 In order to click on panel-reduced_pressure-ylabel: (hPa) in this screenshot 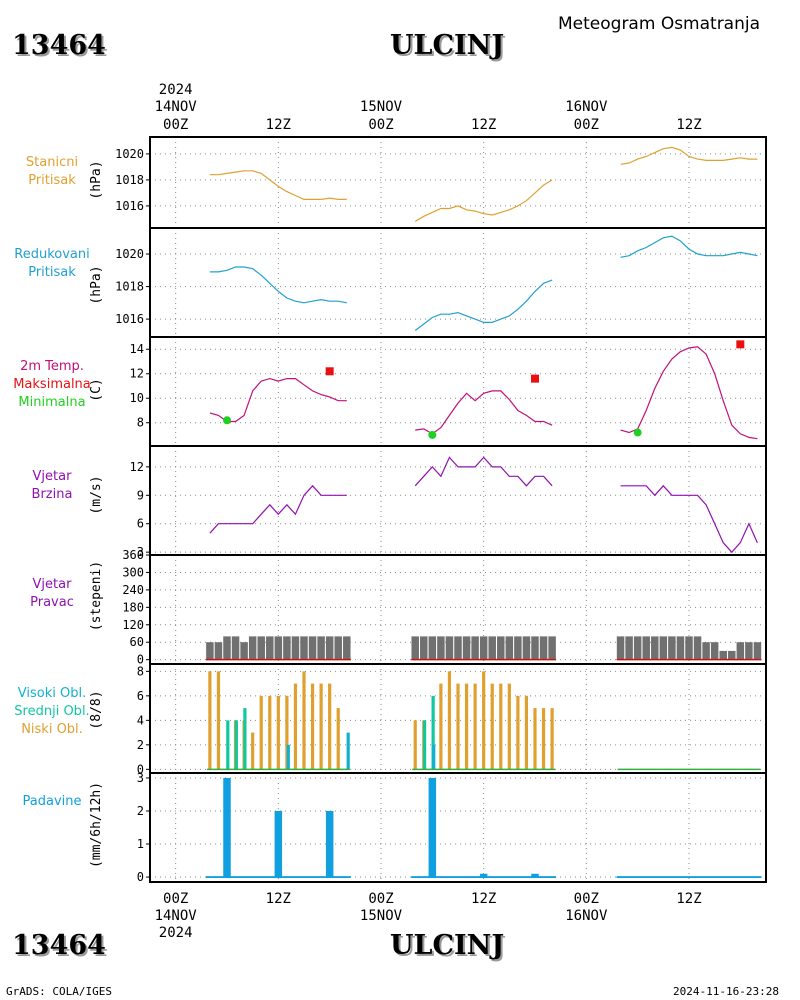, I will do `click(96, 284)`.